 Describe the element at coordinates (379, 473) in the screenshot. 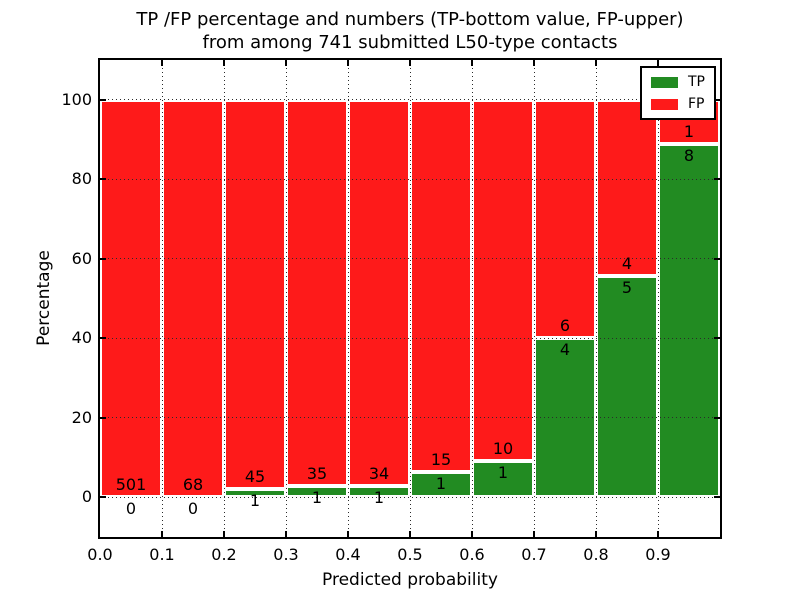

I see `fp-count-label: 34` at that location.